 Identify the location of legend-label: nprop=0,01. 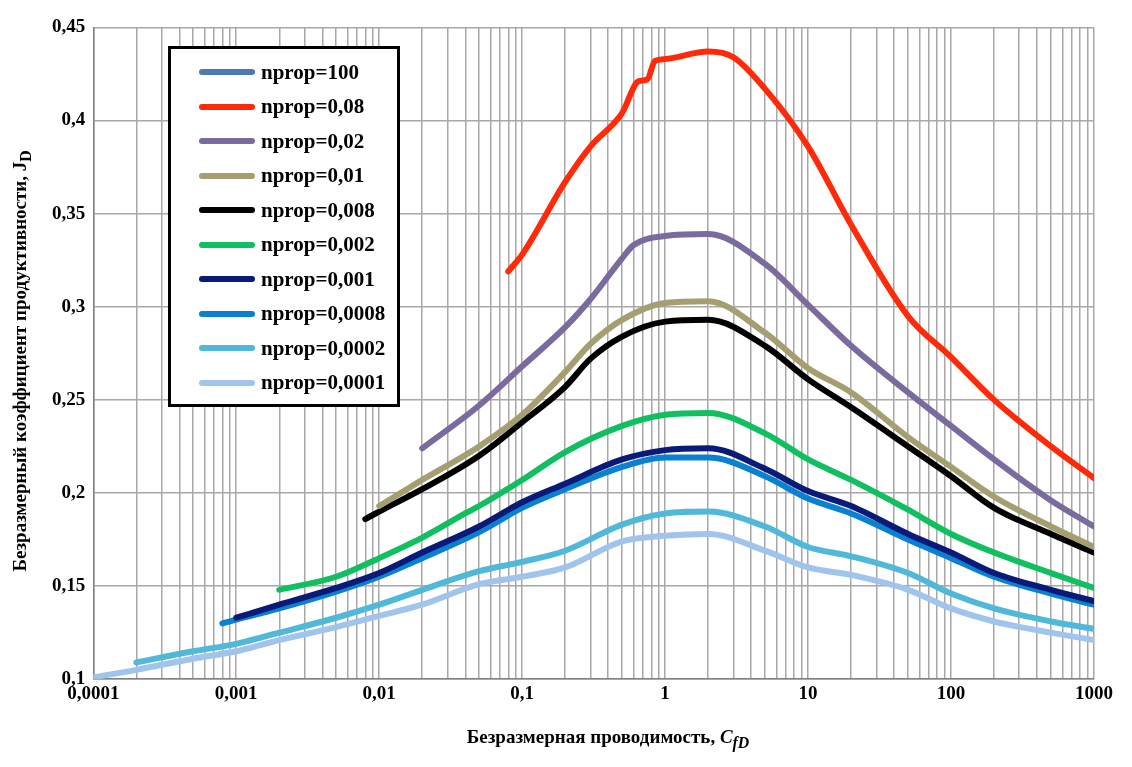
(313, 176).